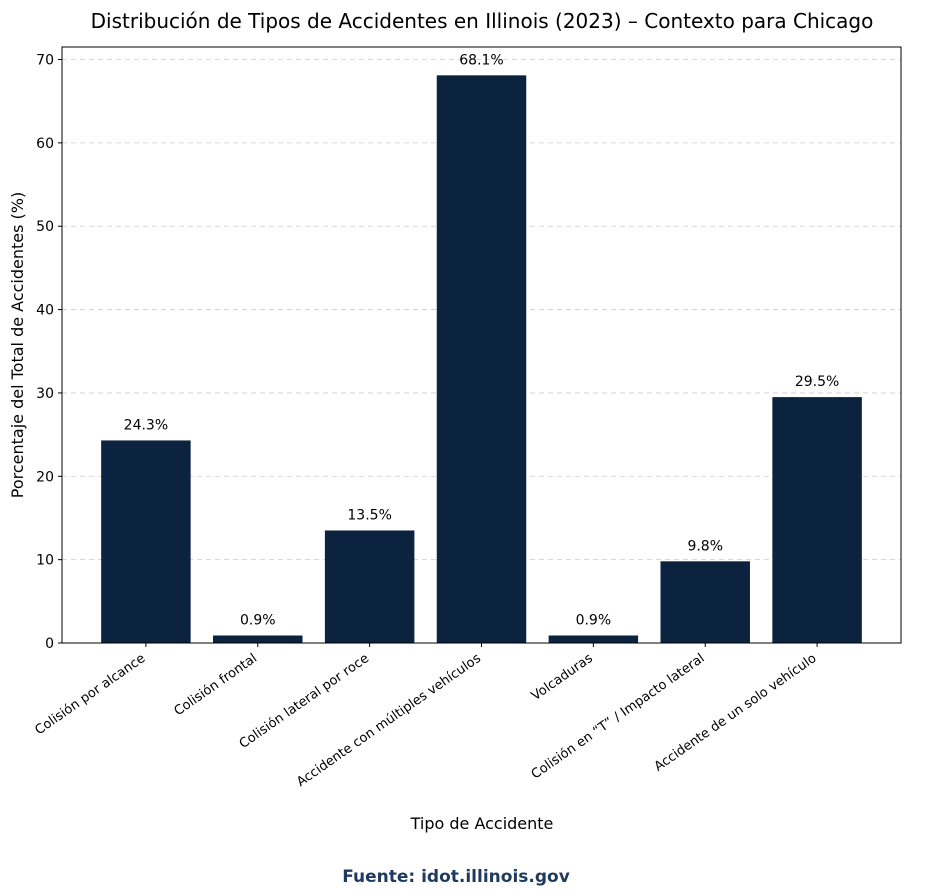  I want to click on data-label: 9.8%, so click(705, 546).